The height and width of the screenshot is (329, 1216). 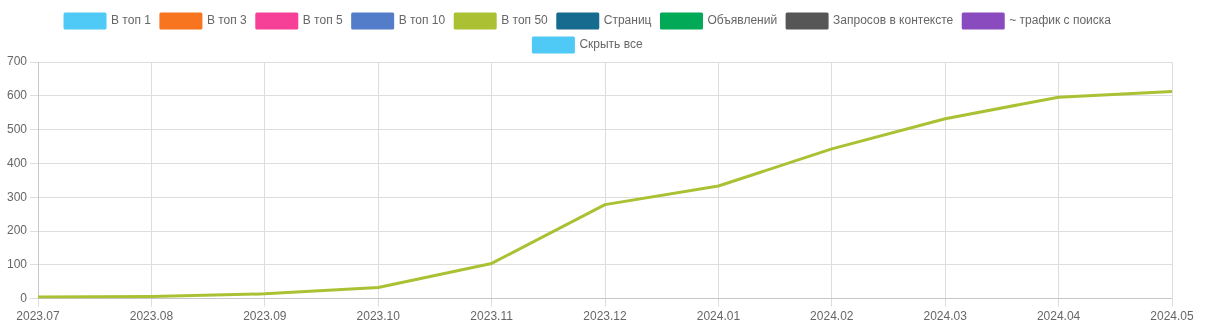 What do you see at coordinates (832, 316) in the screenshot?
I see `x-tick-label: 2024.02` at bounding box center [832, 316].